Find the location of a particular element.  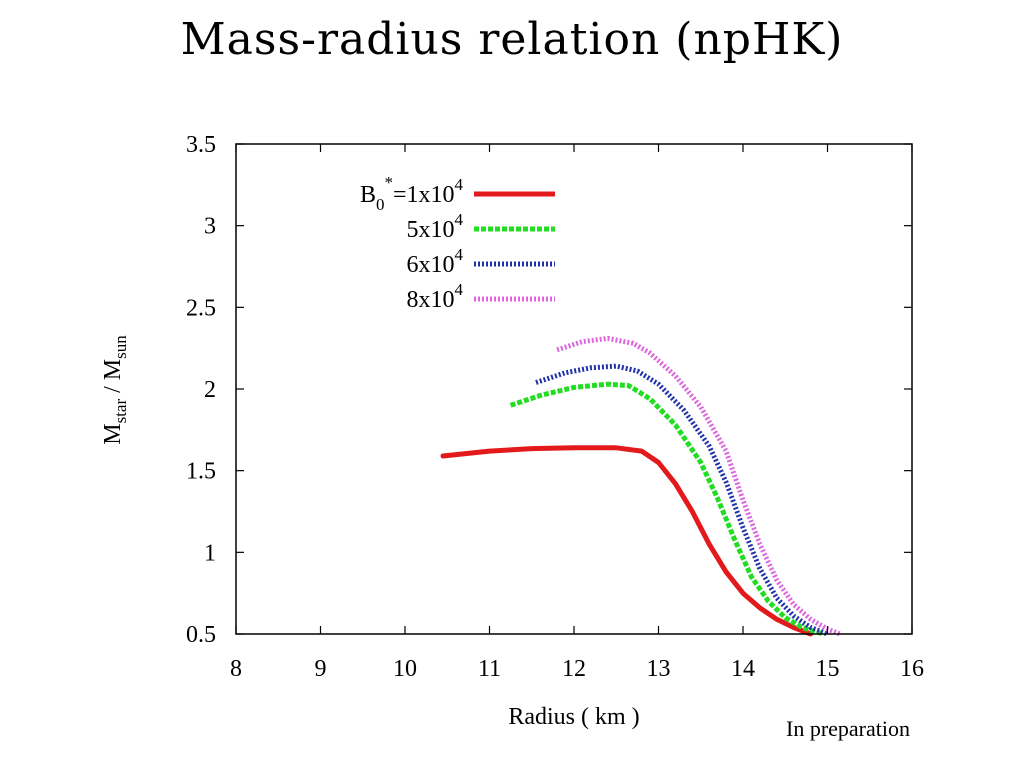

y-tick-label: 0.5 is located at coordinates (201, 635).